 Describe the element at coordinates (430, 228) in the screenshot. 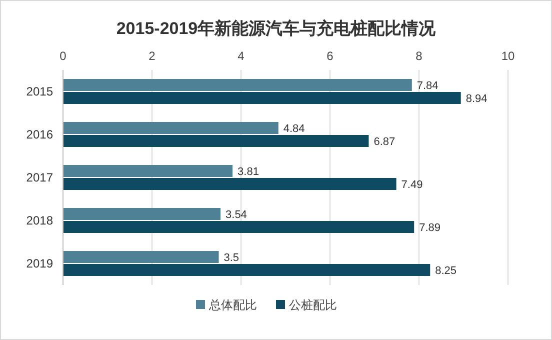

I see `data-label: 7.89` at that location.